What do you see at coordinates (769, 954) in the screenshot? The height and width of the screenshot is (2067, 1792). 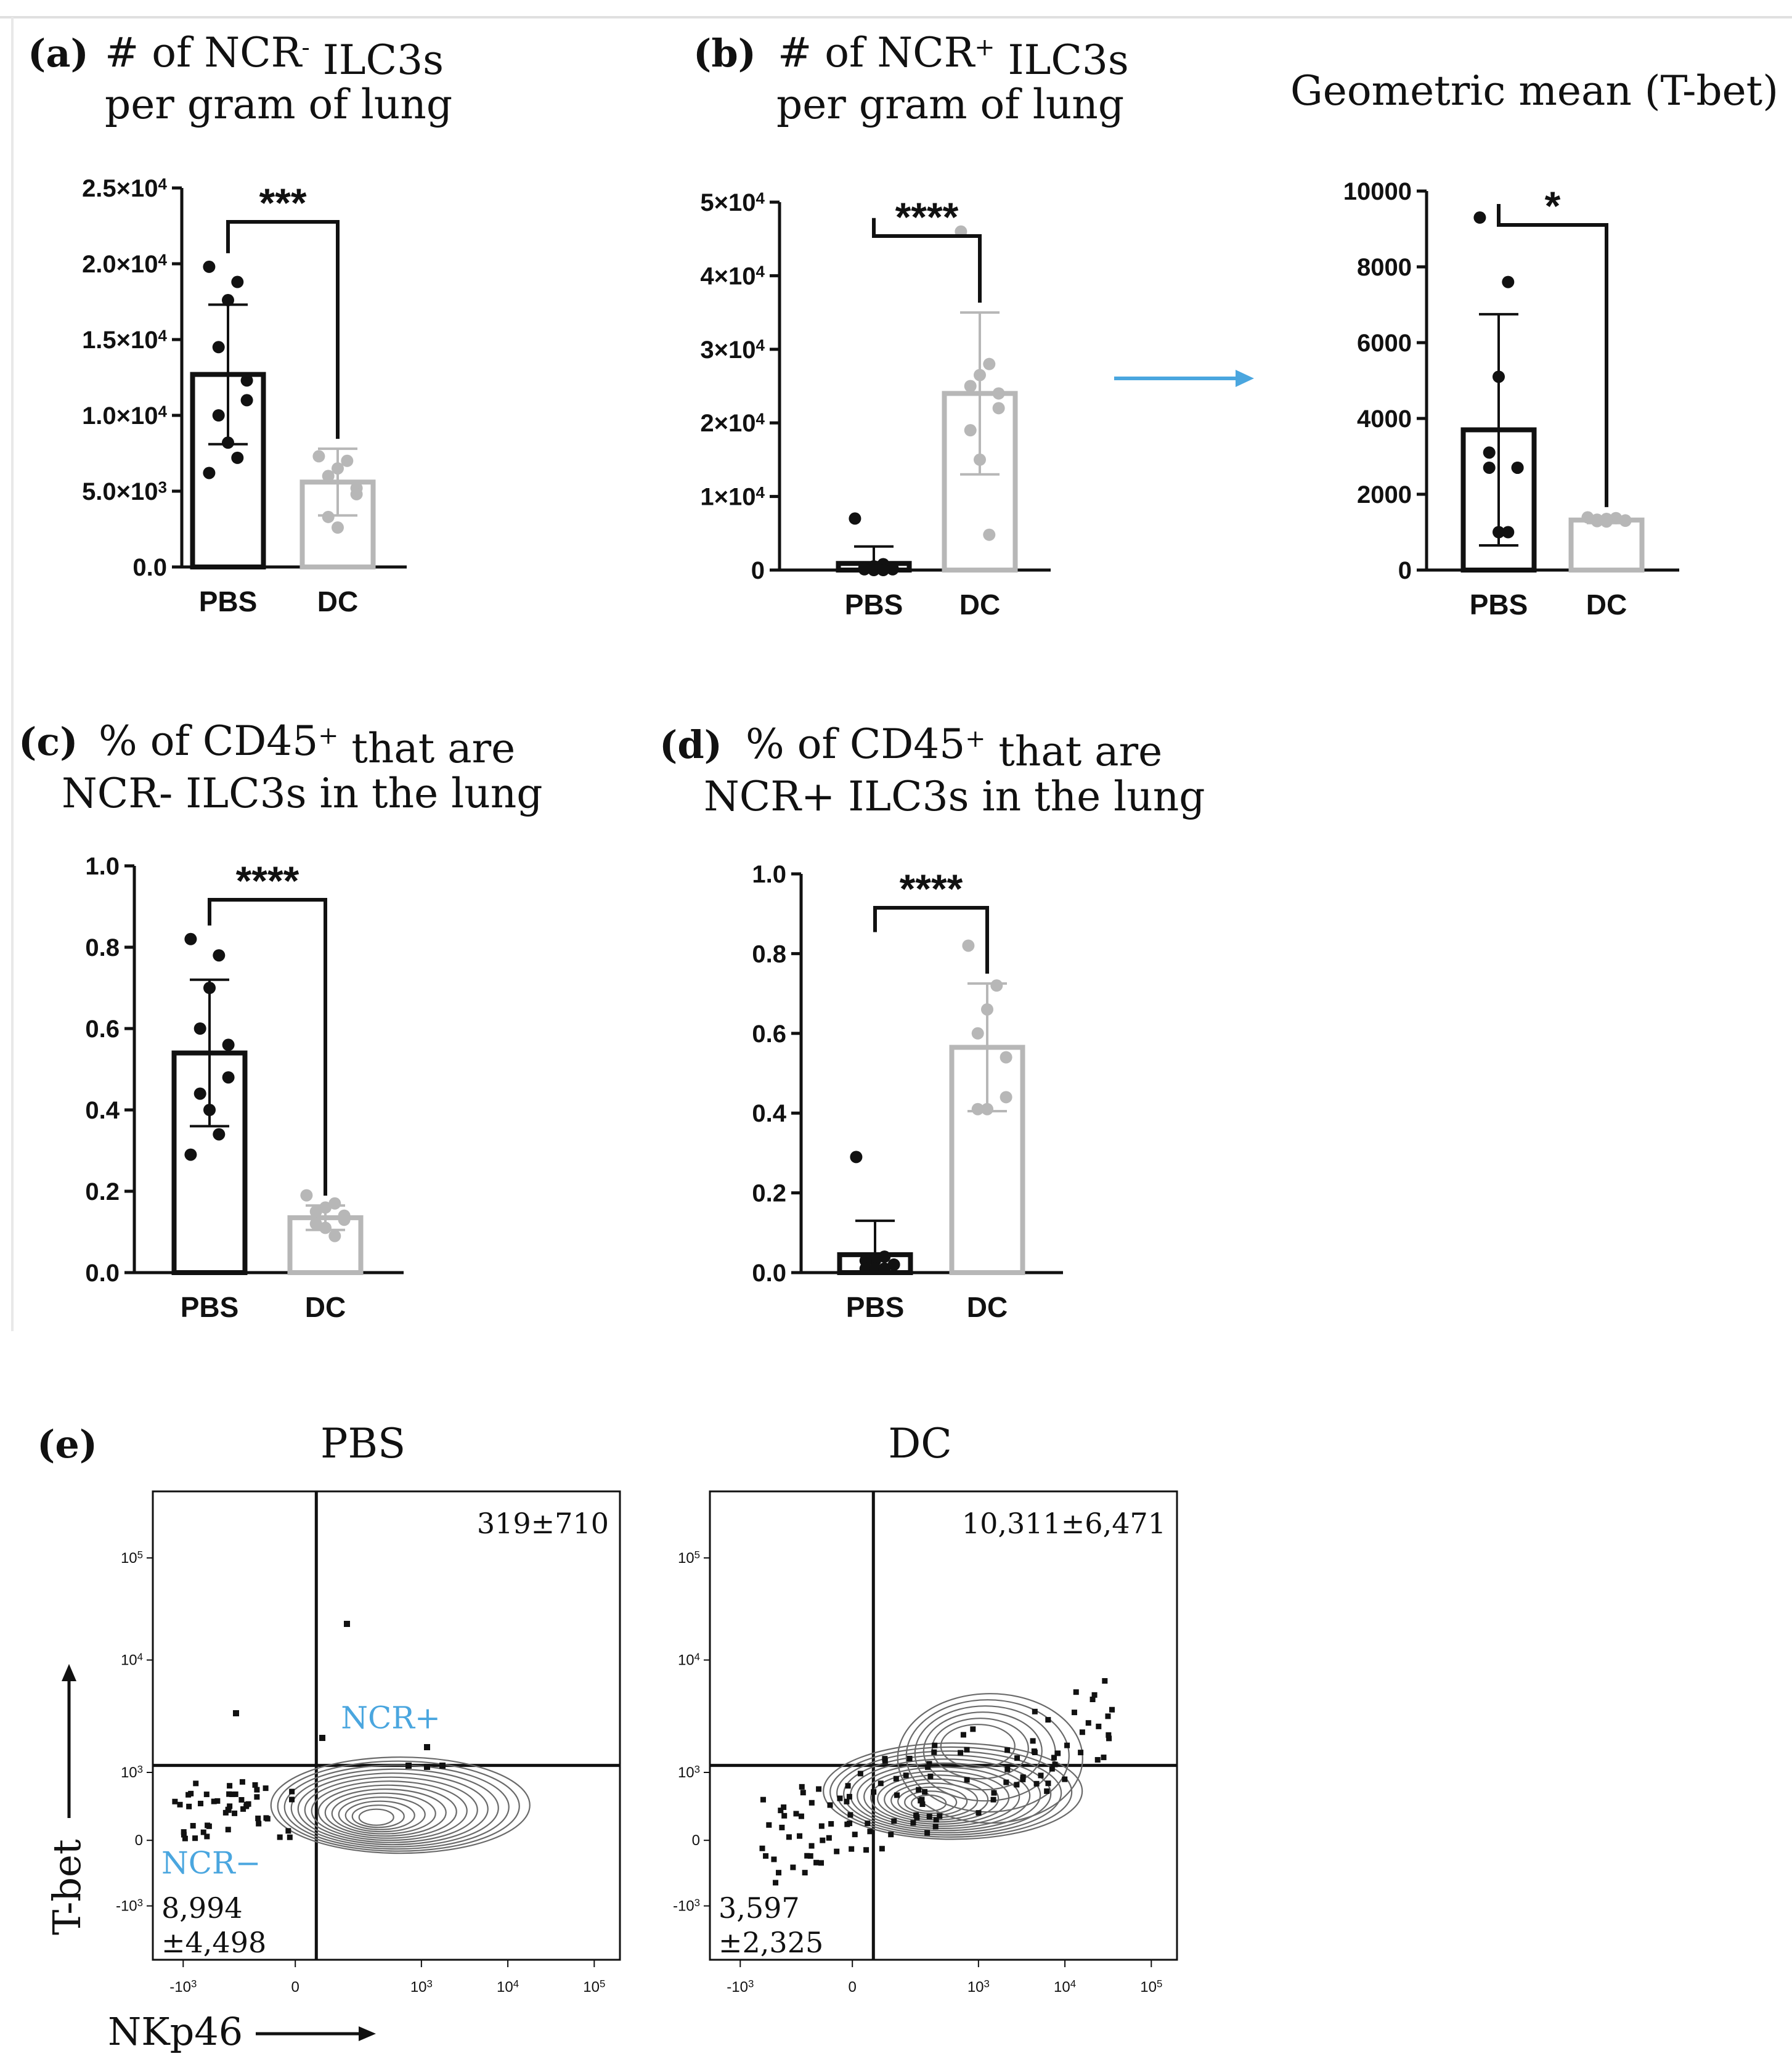 I see `y-tick-label: 0.8` at bounding box center [769, 954].